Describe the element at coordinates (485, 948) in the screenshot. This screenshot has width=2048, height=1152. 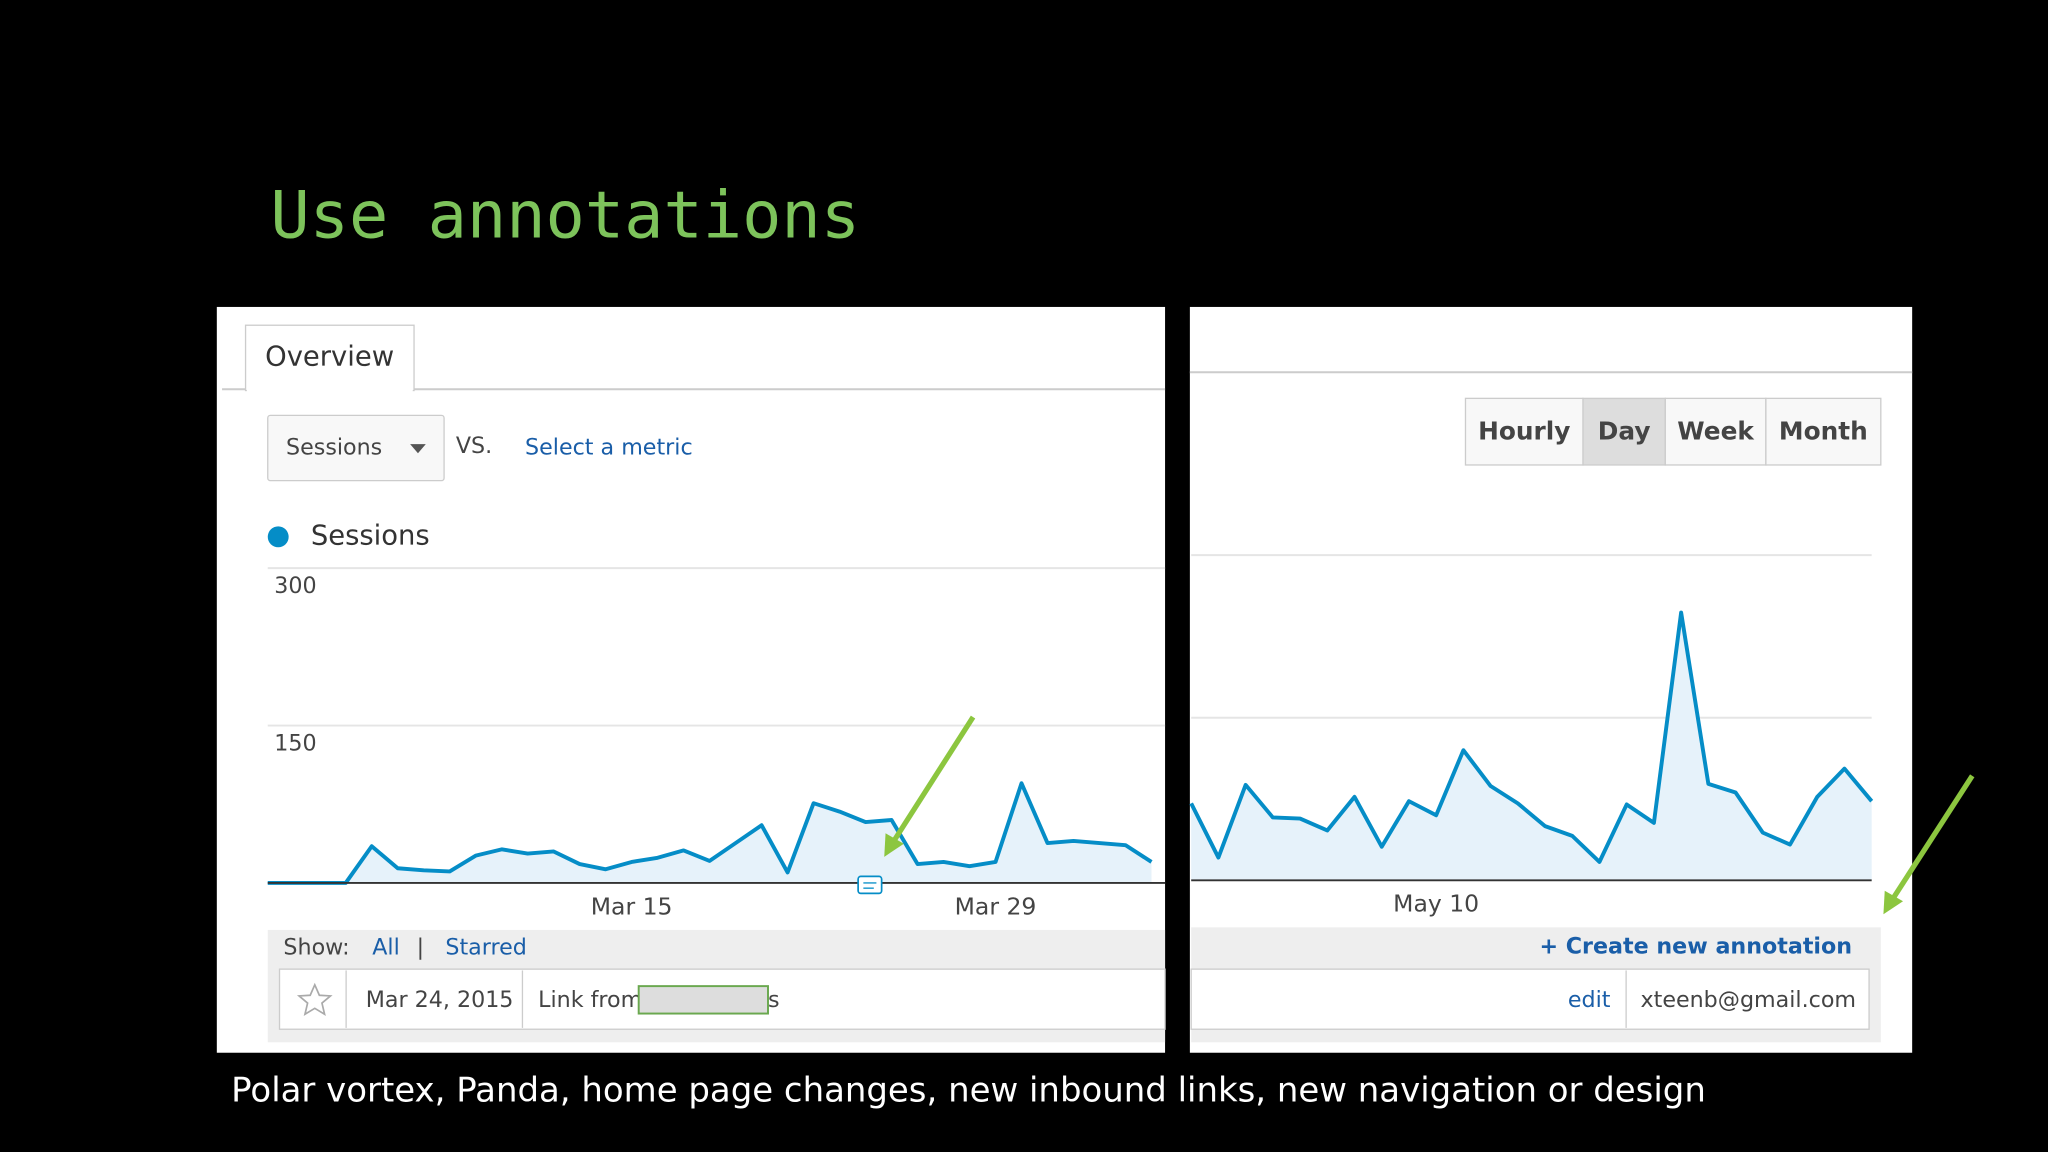
I see `show-starred: Starred` at that location.